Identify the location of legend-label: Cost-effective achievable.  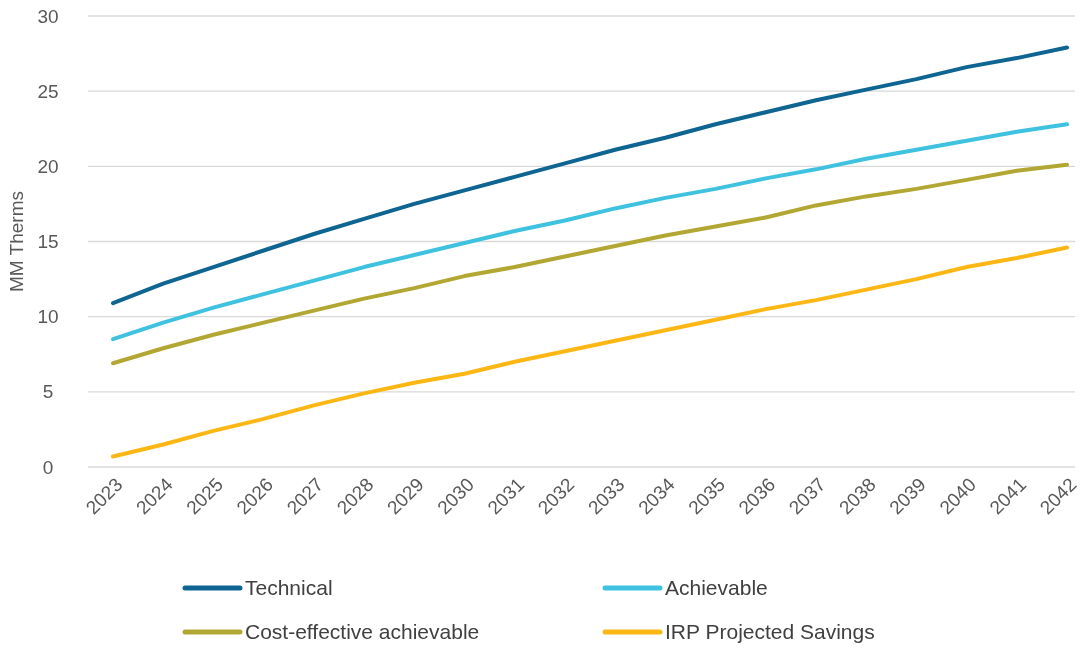
(362, 632).